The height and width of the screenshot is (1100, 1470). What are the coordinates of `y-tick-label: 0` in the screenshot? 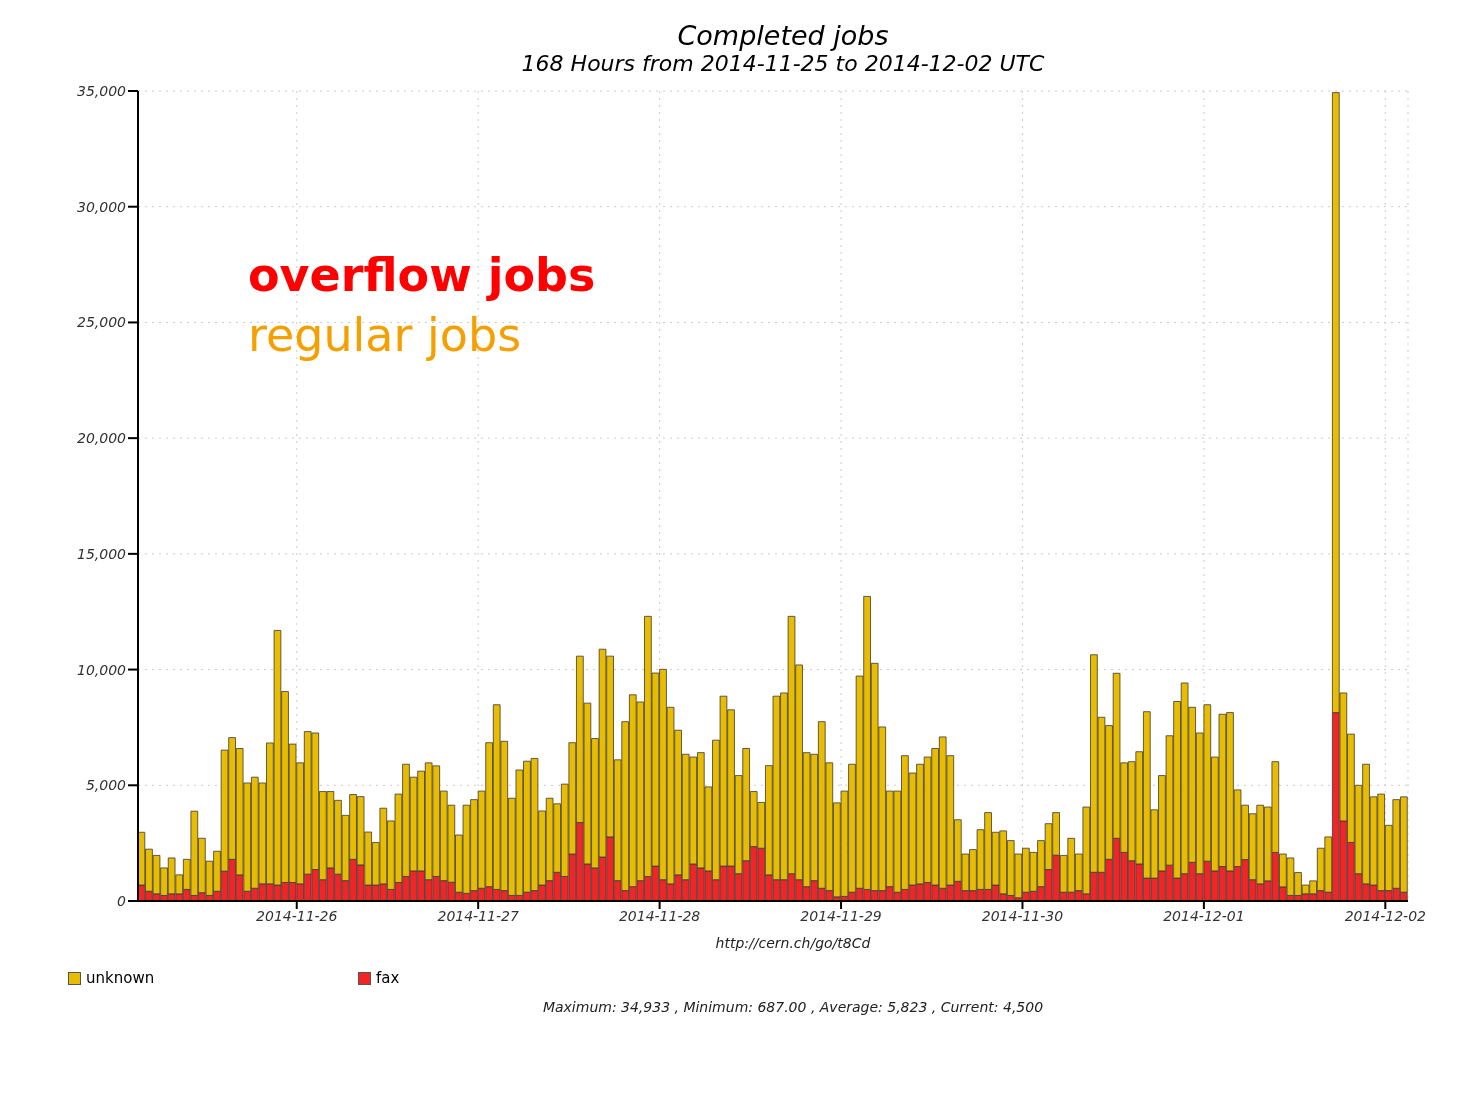 It's located at (122, 900).